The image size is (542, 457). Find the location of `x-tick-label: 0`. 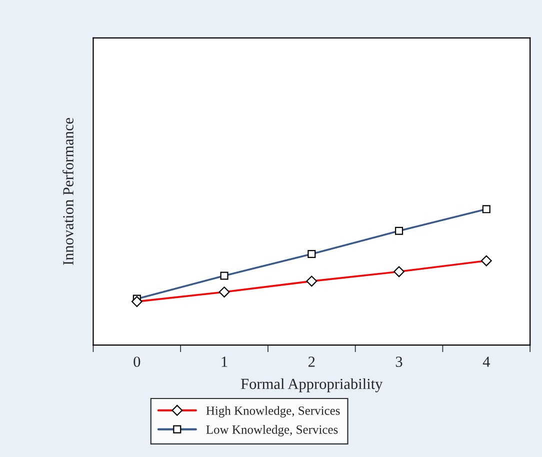

x-tick-label: 0 is located at coordinates (137, 361).